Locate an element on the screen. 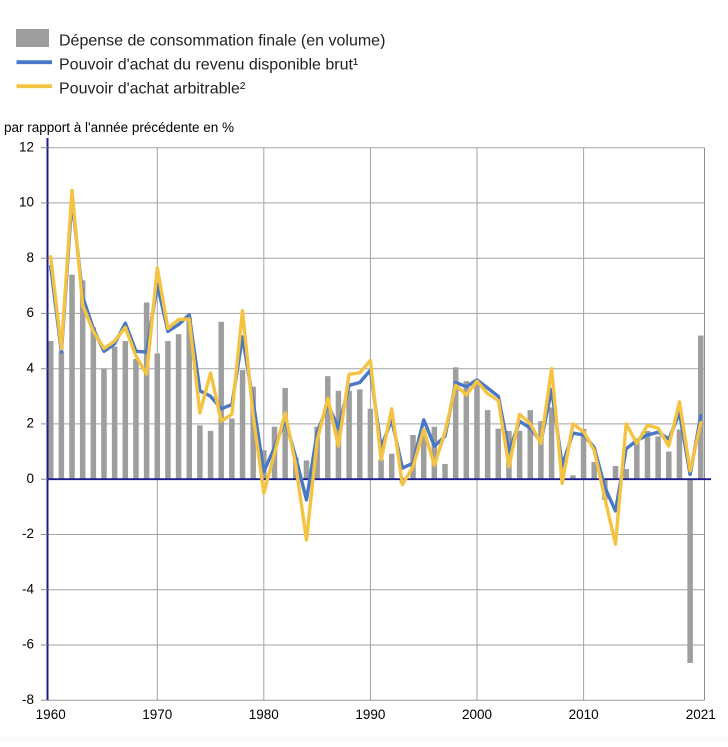 The image size is (728, 747). svg-text: 2021 is located at coordinates (701, 714).